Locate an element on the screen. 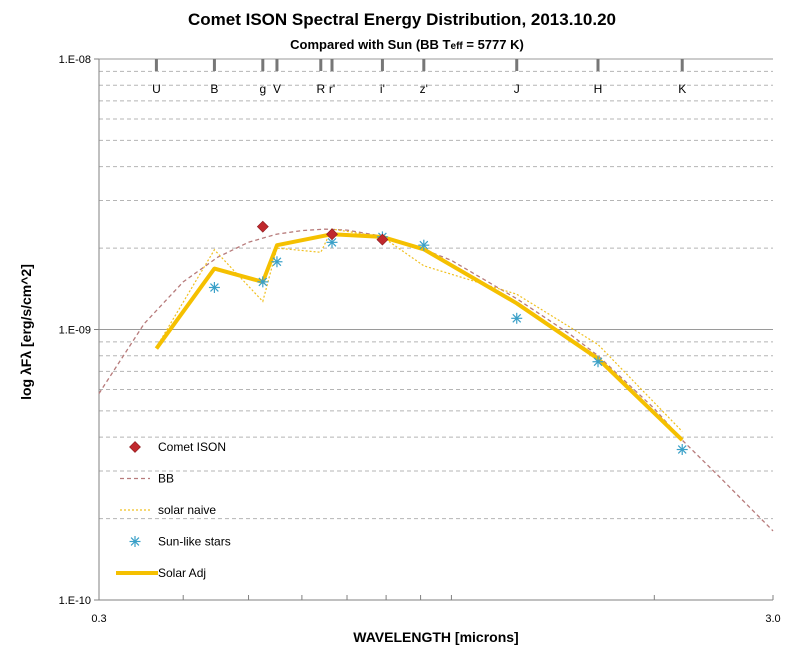 The width and height of the screenshot is (794, 656). legend-label: solar naive is located at coordinates (187, 510).